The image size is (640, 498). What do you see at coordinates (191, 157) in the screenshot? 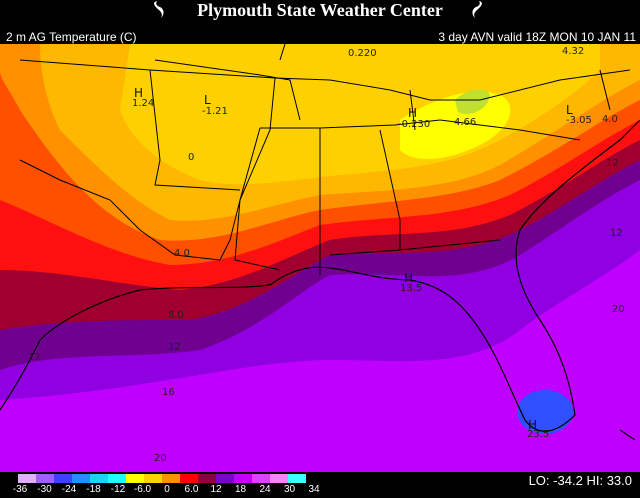
I see `contour-label: 0` at bounding box center [191, 157].